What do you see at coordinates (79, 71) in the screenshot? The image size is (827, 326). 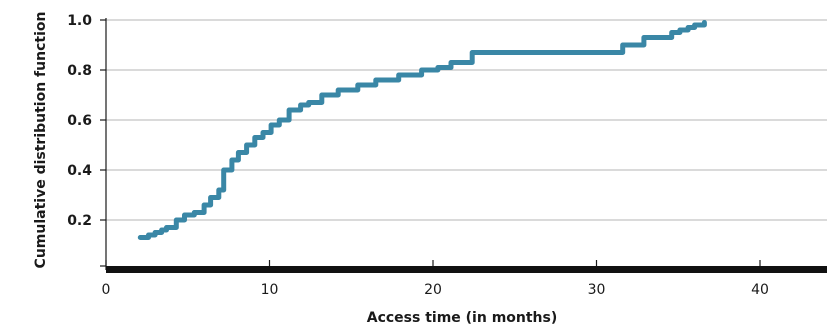 I see `y-tick-label: 0.8` at bounding box center [79, 71].